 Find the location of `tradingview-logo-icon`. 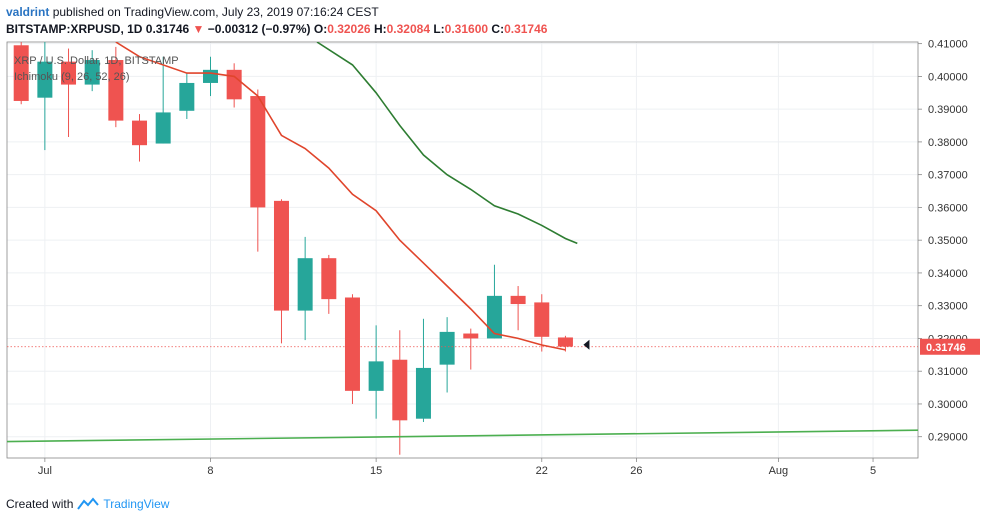

tradingview-logo-icon is located at coordinates (88, 503).